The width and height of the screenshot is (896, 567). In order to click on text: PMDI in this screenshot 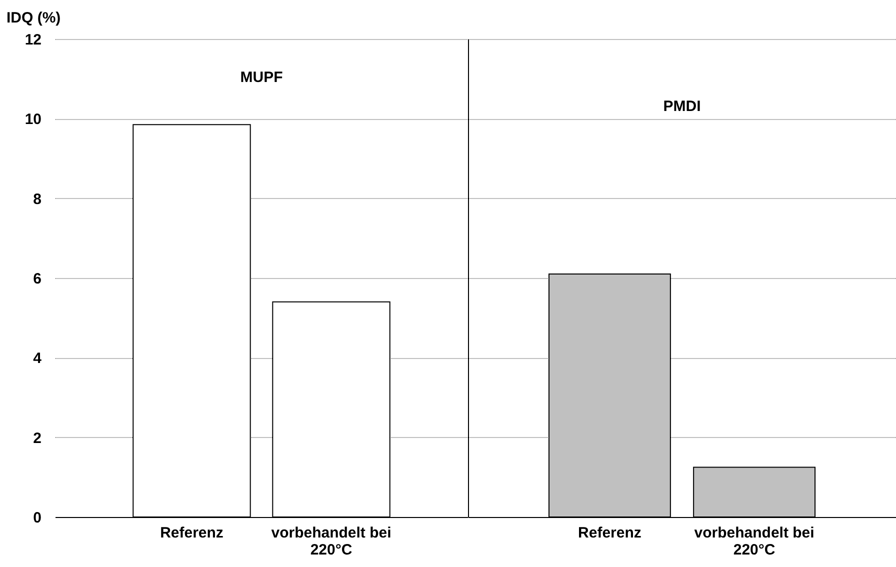, I will do `click(682, 106)`.